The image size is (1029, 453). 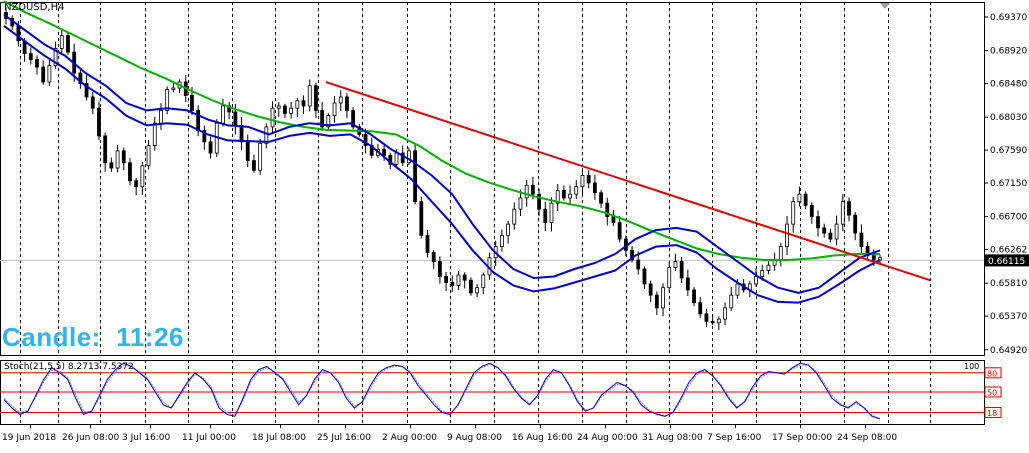 I want to click on y-tick-label: 0.68030, so click(x=1008, y=118).